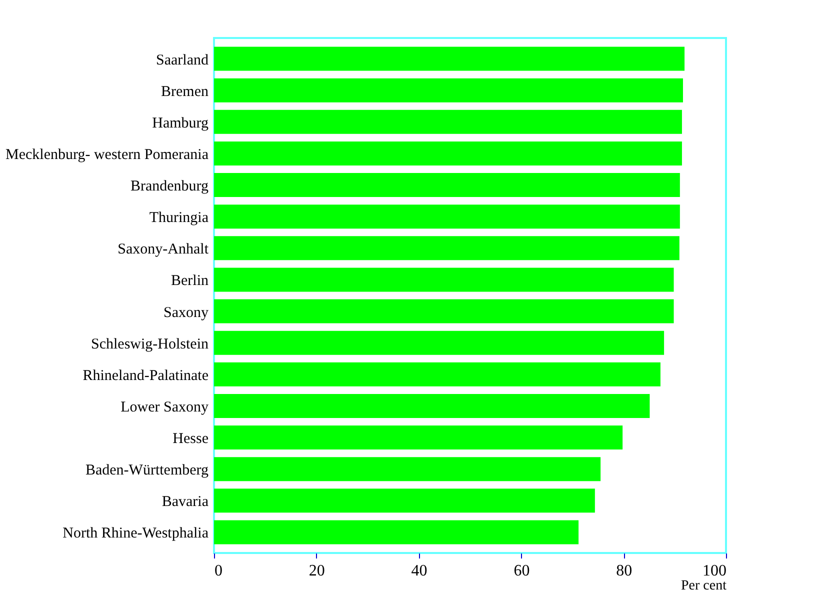 The width and height of the screenshot is (823, 604). What do you see at coordinates (419, 571) in the screenshot?
I see `x-tick-label: 40` at bounding box center [419, 571].